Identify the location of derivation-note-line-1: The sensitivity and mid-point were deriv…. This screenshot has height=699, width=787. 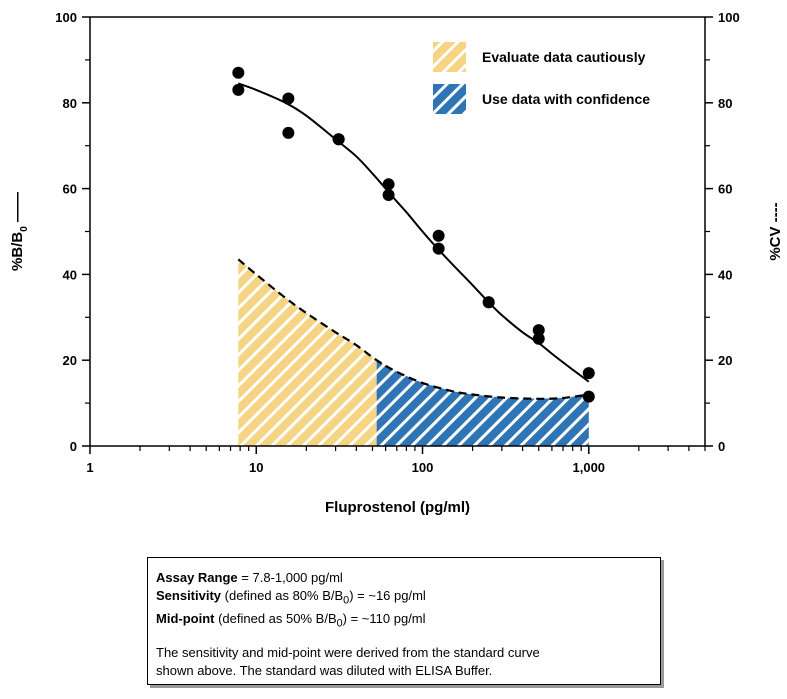
(348, 653).